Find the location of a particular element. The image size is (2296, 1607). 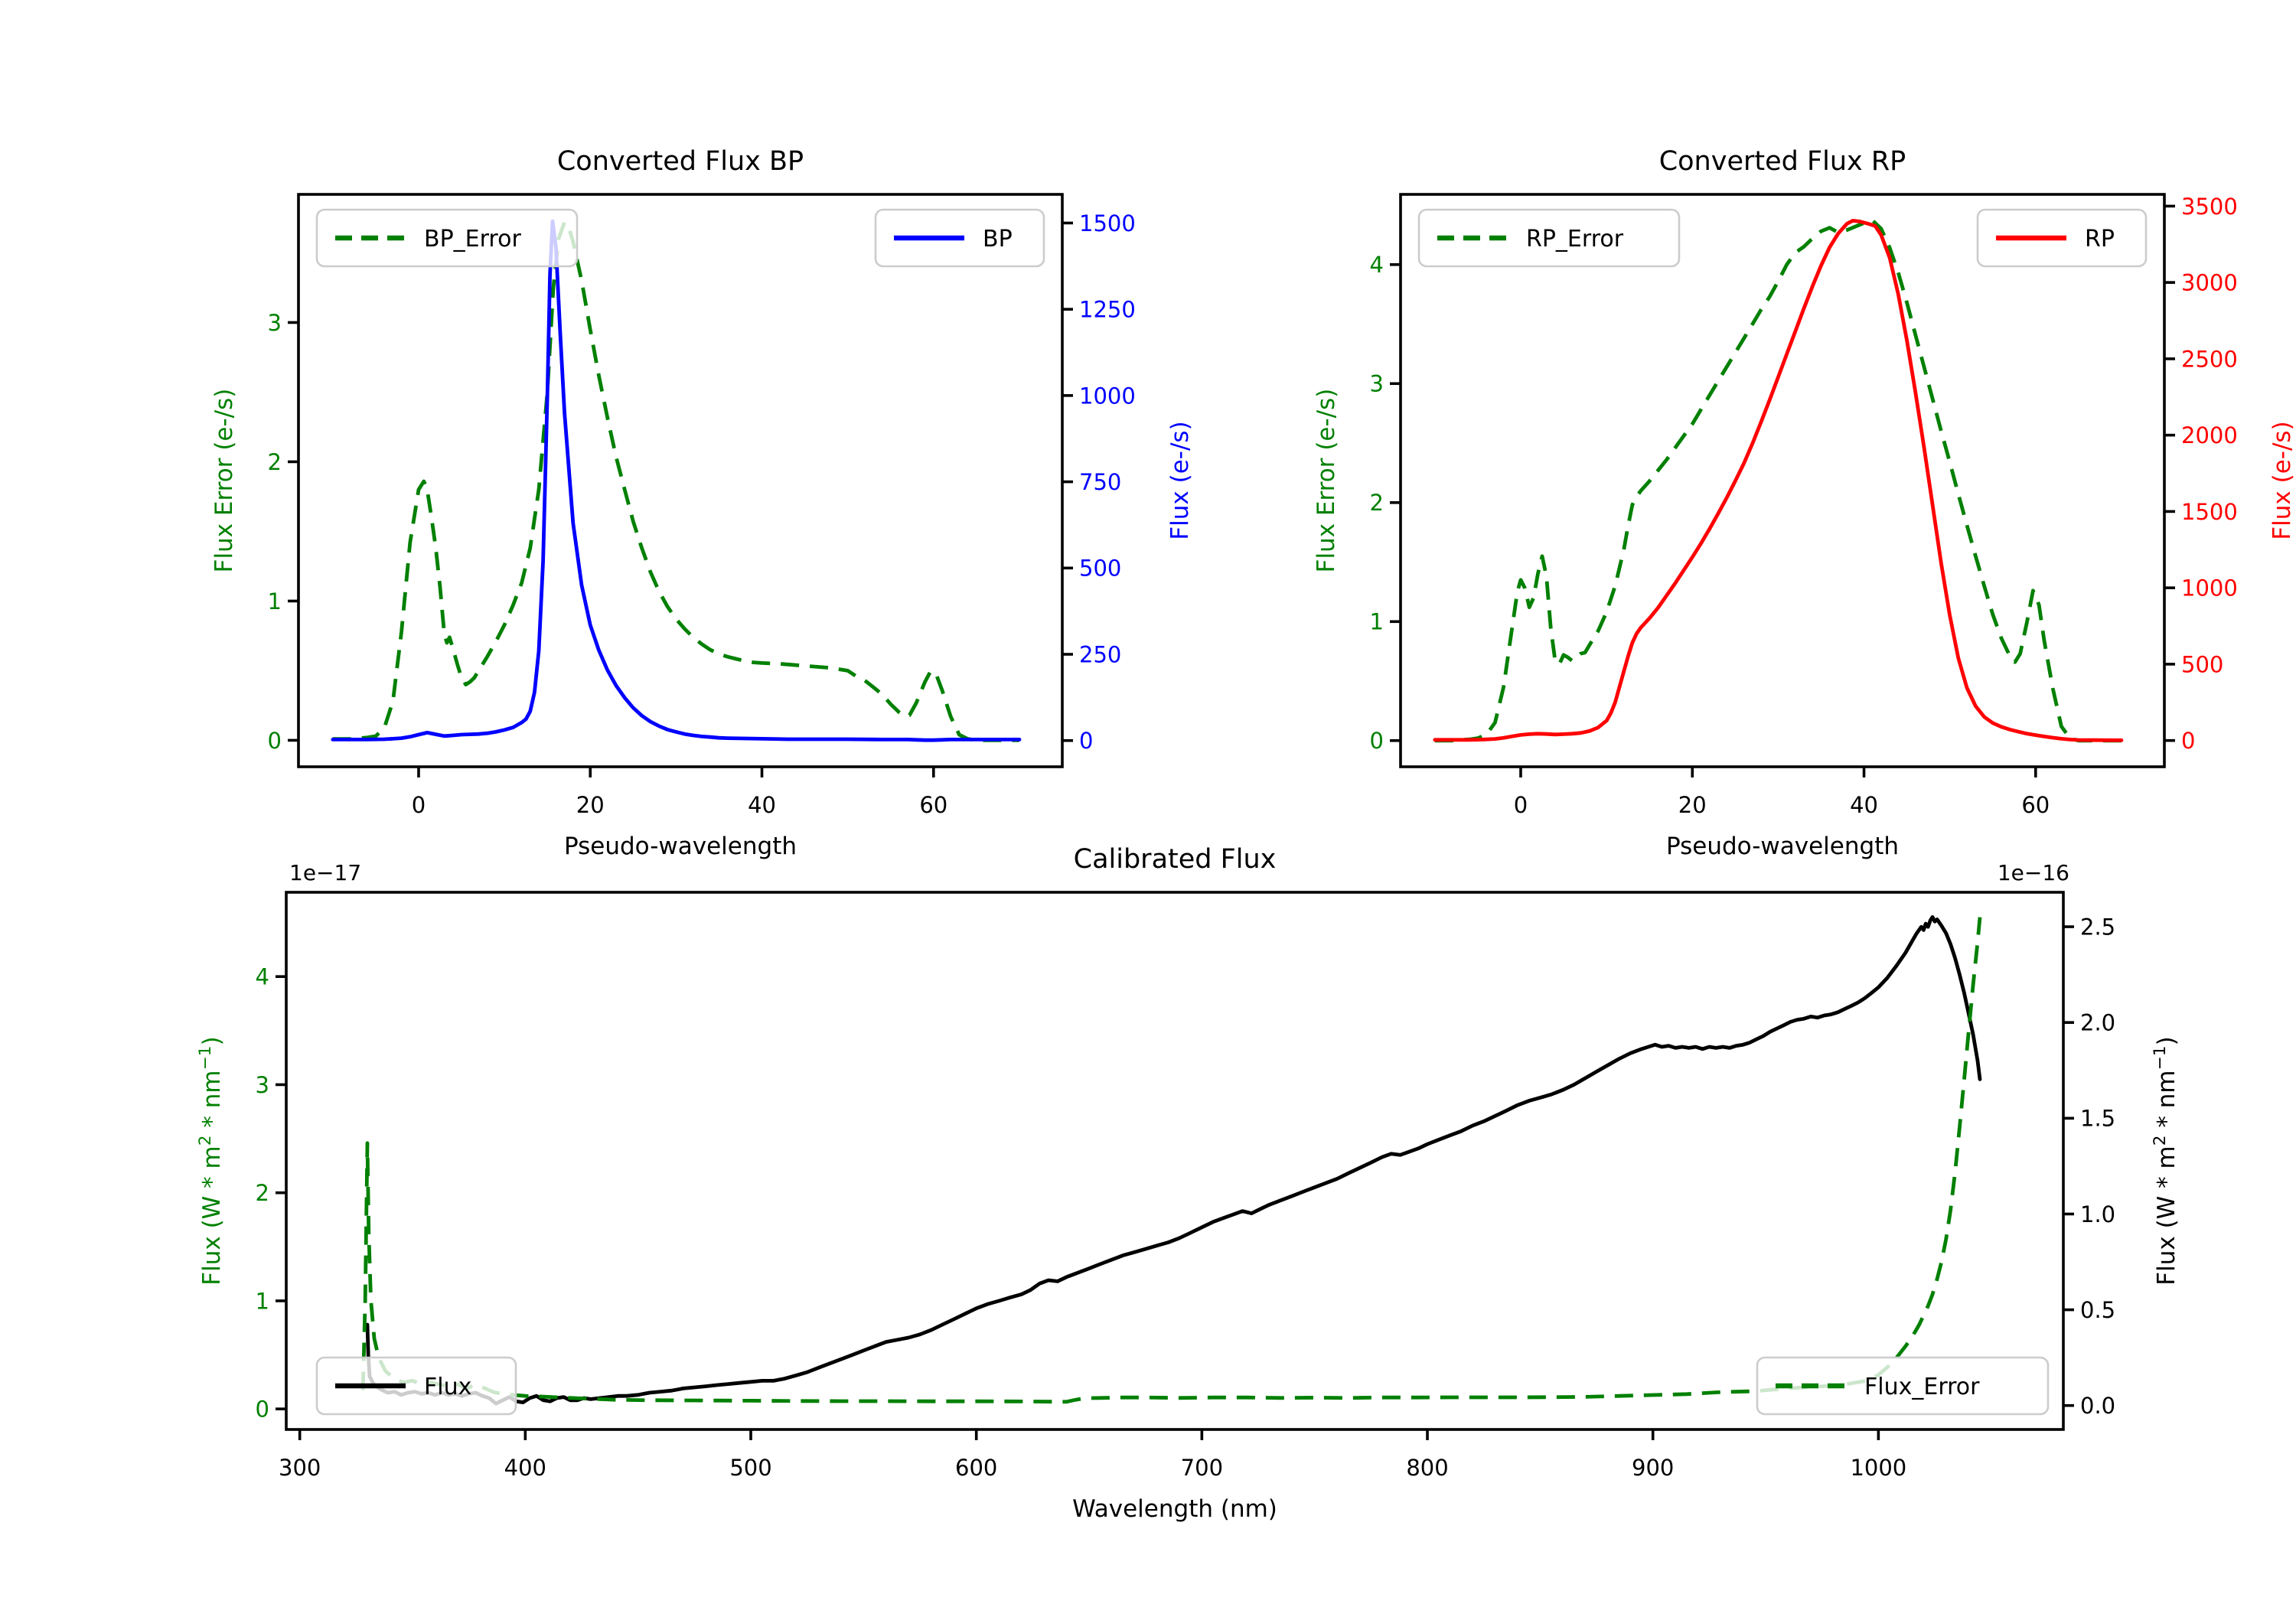

x-tick-label: 400 is located at coordinates (525, 1468).